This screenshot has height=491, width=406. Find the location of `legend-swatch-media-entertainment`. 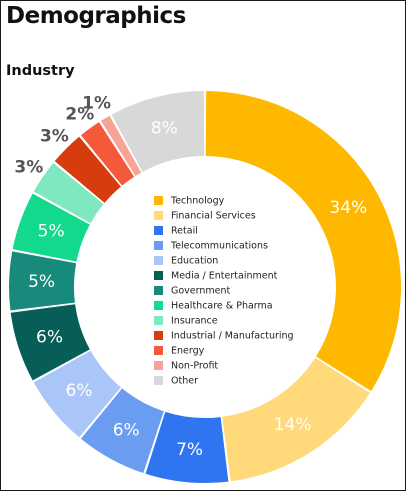

legend-swatch-media-entertainment is located at coordinates (158, 275).